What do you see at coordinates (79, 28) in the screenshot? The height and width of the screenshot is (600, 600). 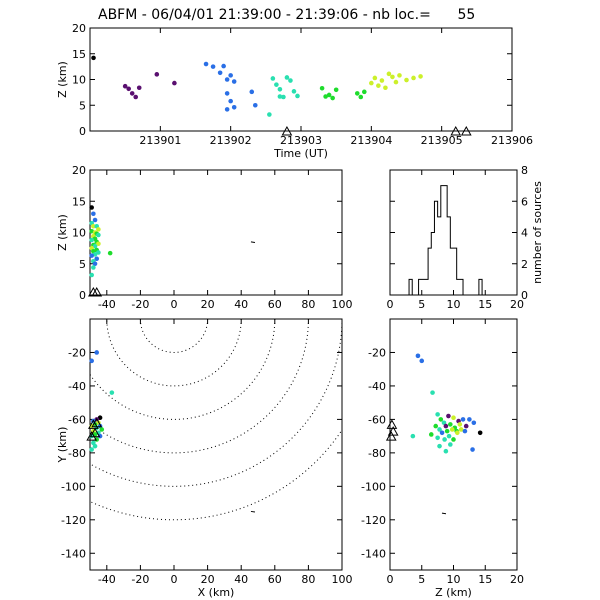 I see `time_height-ytick-label: 20` at bounding box center [79, 28].